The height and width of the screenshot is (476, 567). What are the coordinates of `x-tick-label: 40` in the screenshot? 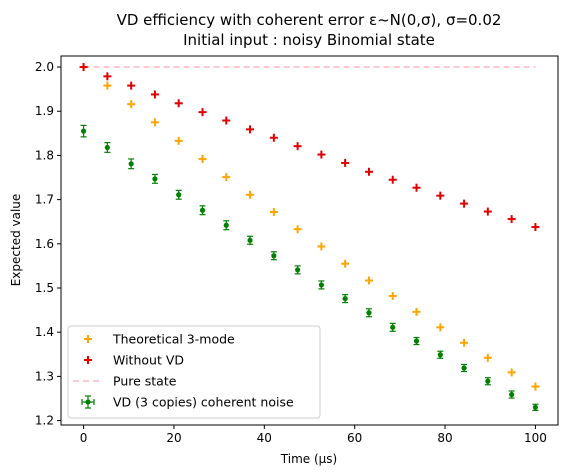 It's located at (264, 438).